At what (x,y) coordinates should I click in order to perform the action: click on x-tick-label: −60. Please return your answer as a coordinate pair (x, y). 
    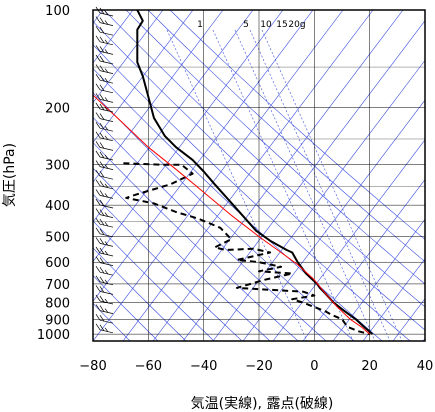
    Looking at the image, I should click on (148, 366).